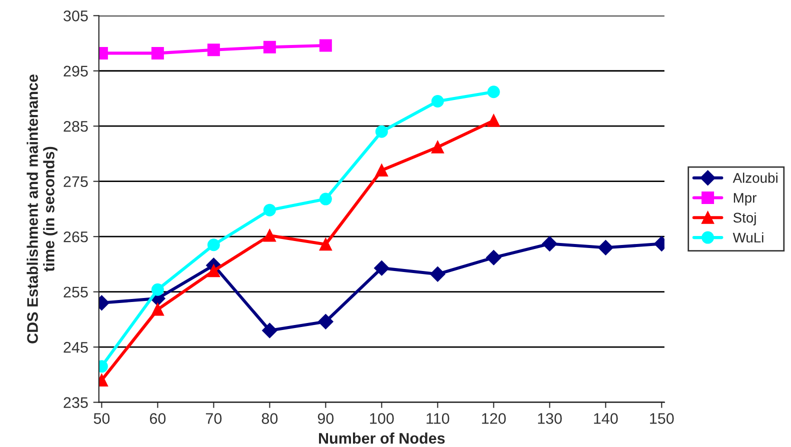  I want to click on y-tick-label: 265, so click(76, 236).